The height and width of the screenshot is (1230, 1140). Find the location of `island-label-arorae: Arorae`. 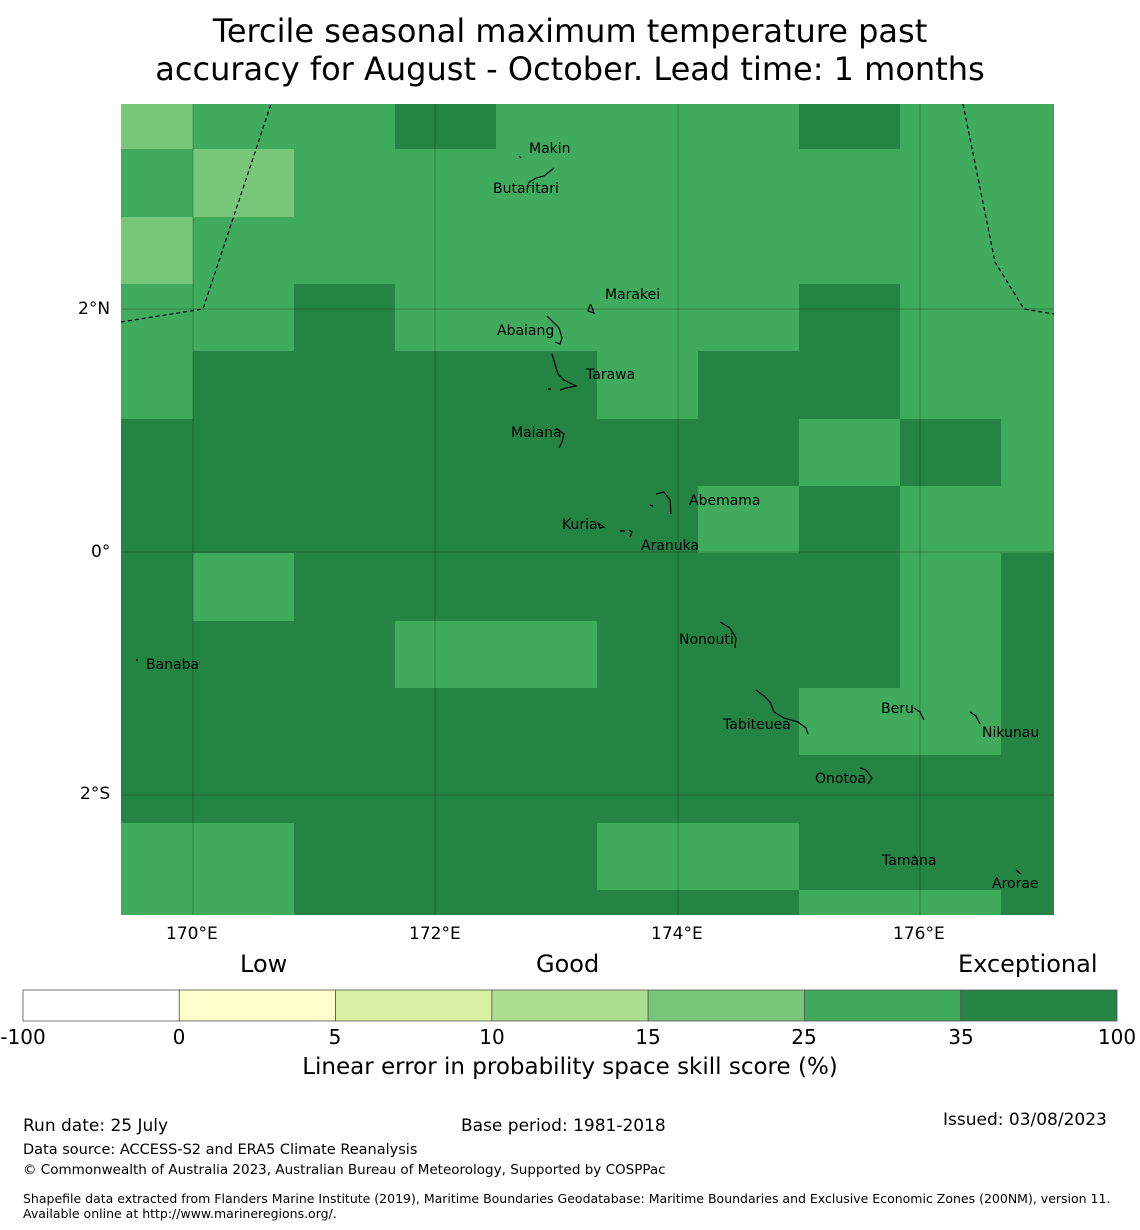

island-label-arorae: Arorae is located at coordinates (1015, 884).